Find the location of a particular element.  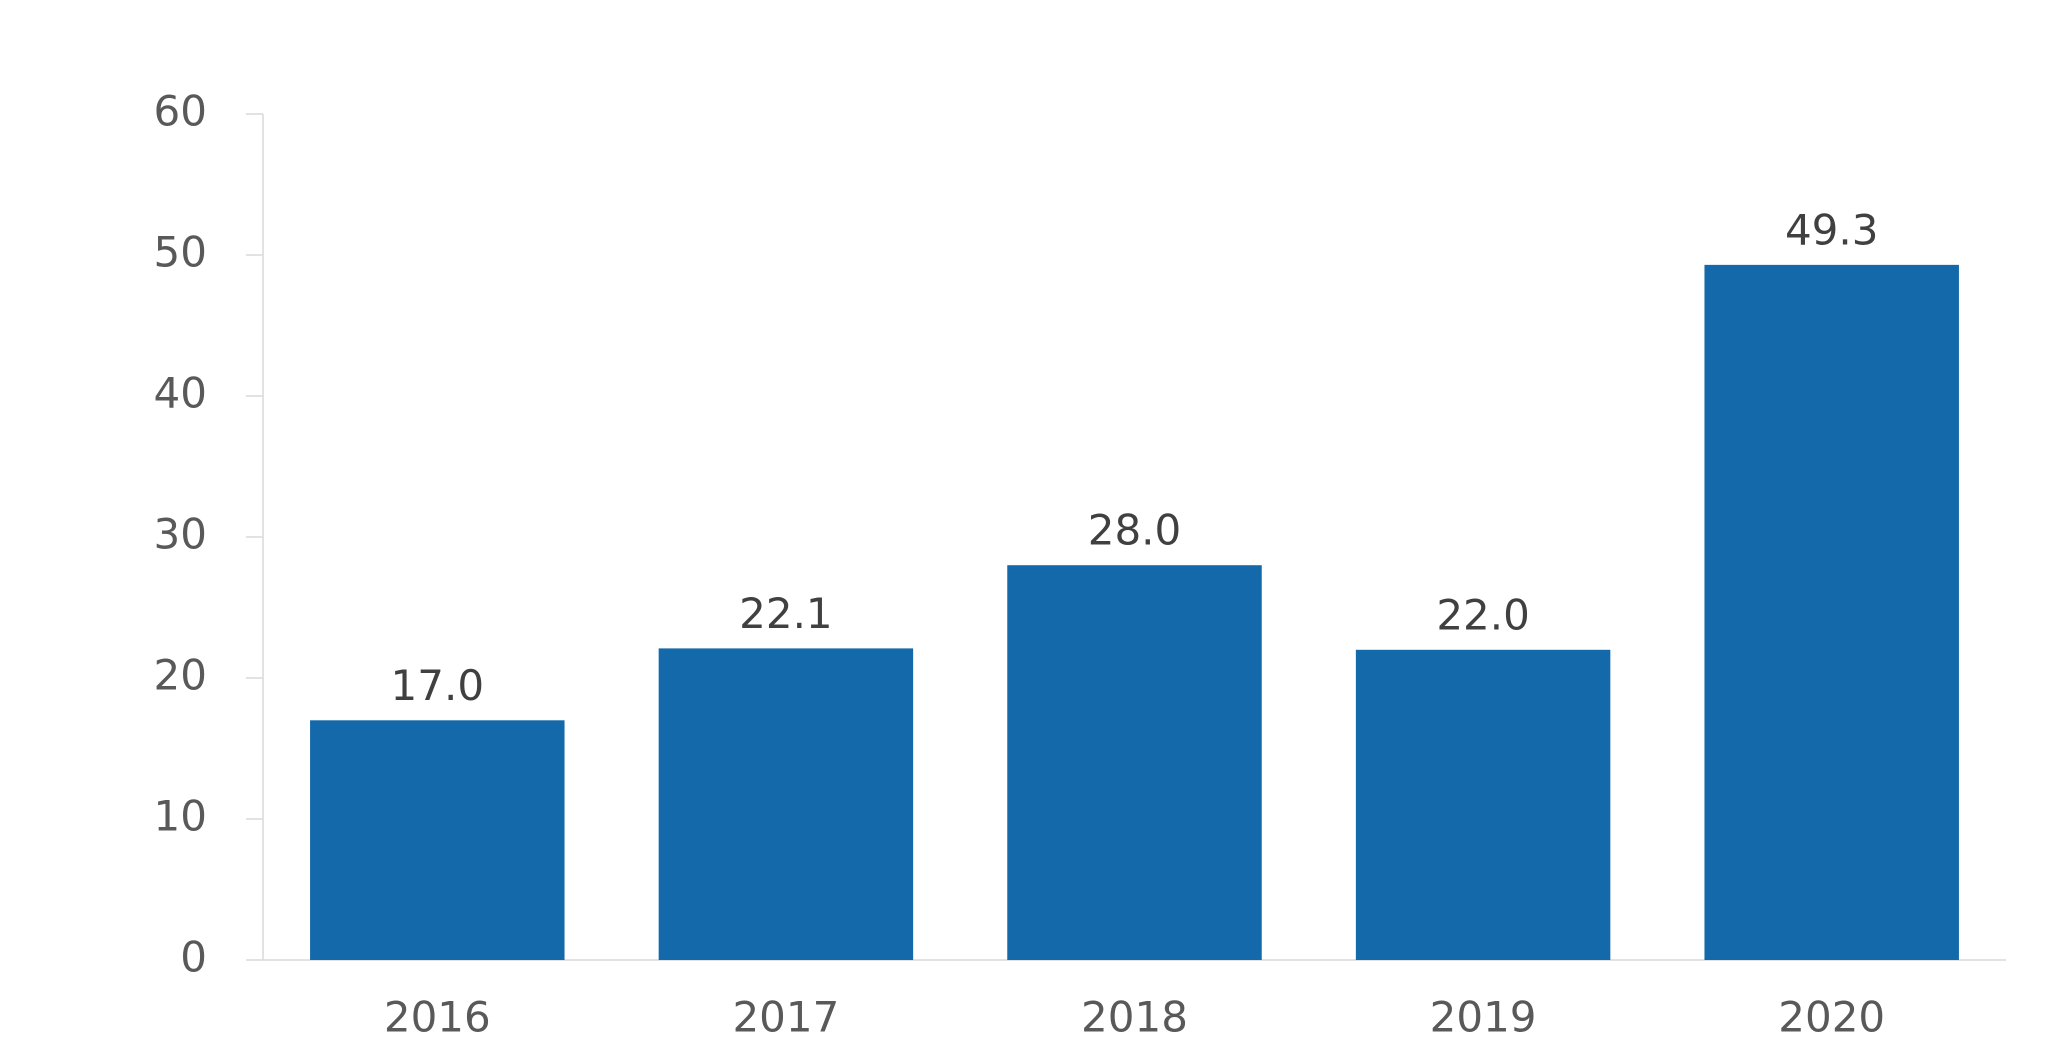

data-label: 22.0 is located at coordinates (1483, 614).